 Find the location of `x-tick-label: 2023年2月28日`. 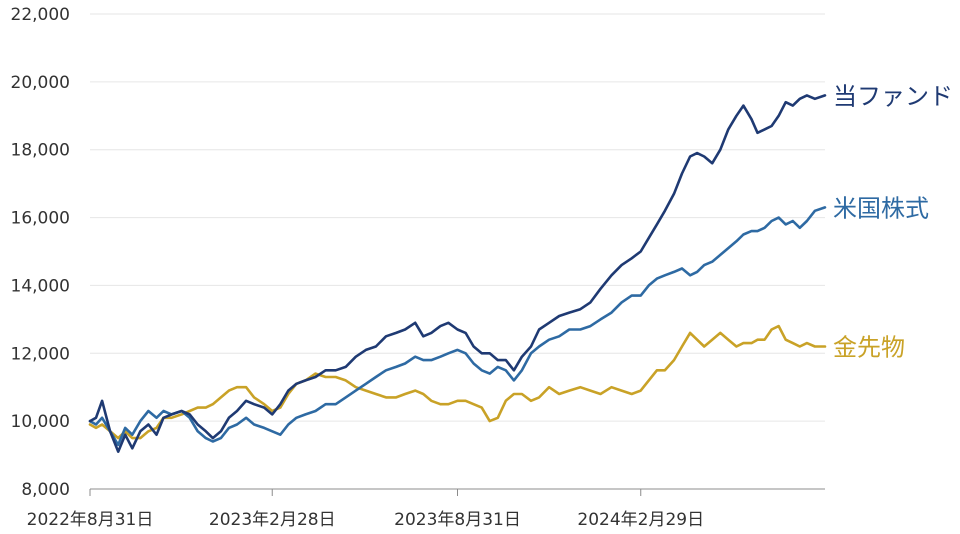

x-tick-label: 2023年2月28日 is located at coordinates (272, 520).